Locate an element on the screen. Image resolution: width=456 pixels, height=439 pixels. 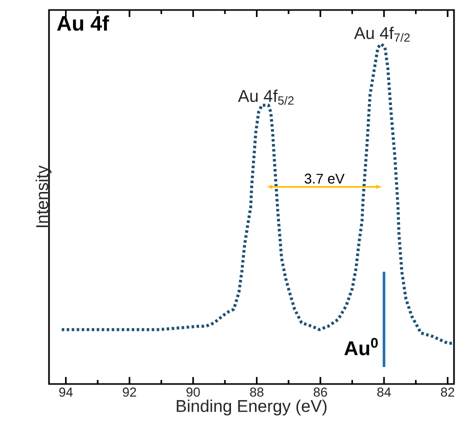
x-tick-label: 88 is located at coordinates (257, 392).